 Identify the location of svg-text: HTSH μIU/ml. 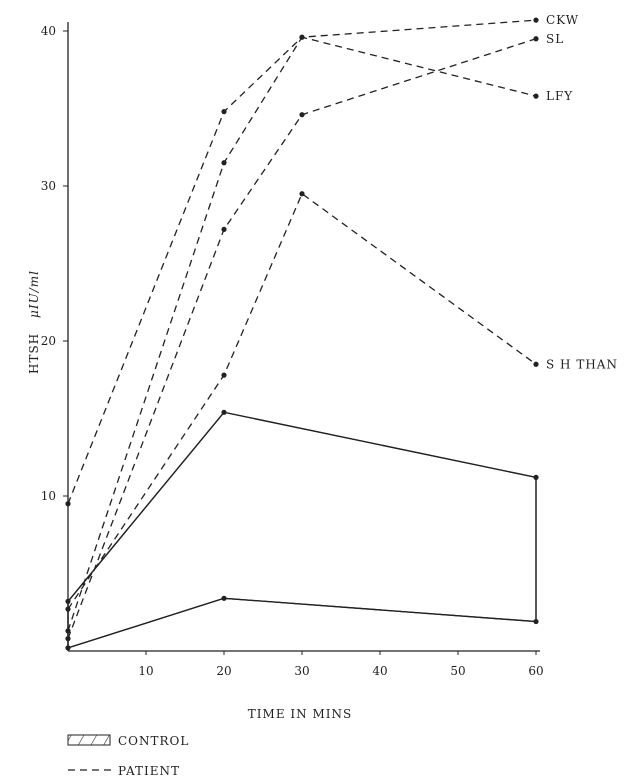
(34, 322).